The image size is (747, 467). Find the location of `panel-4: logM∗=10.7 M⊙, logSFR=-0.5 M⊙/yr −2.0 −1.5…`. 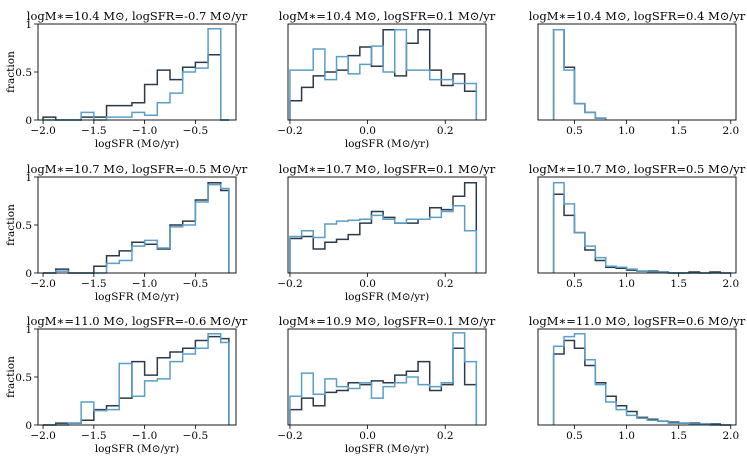

panel-4: logM∗=10.7 M⊙, logSFR=-0.5 M⊙/yr −2.0 −1.5… is located at coordinates (126, 232).